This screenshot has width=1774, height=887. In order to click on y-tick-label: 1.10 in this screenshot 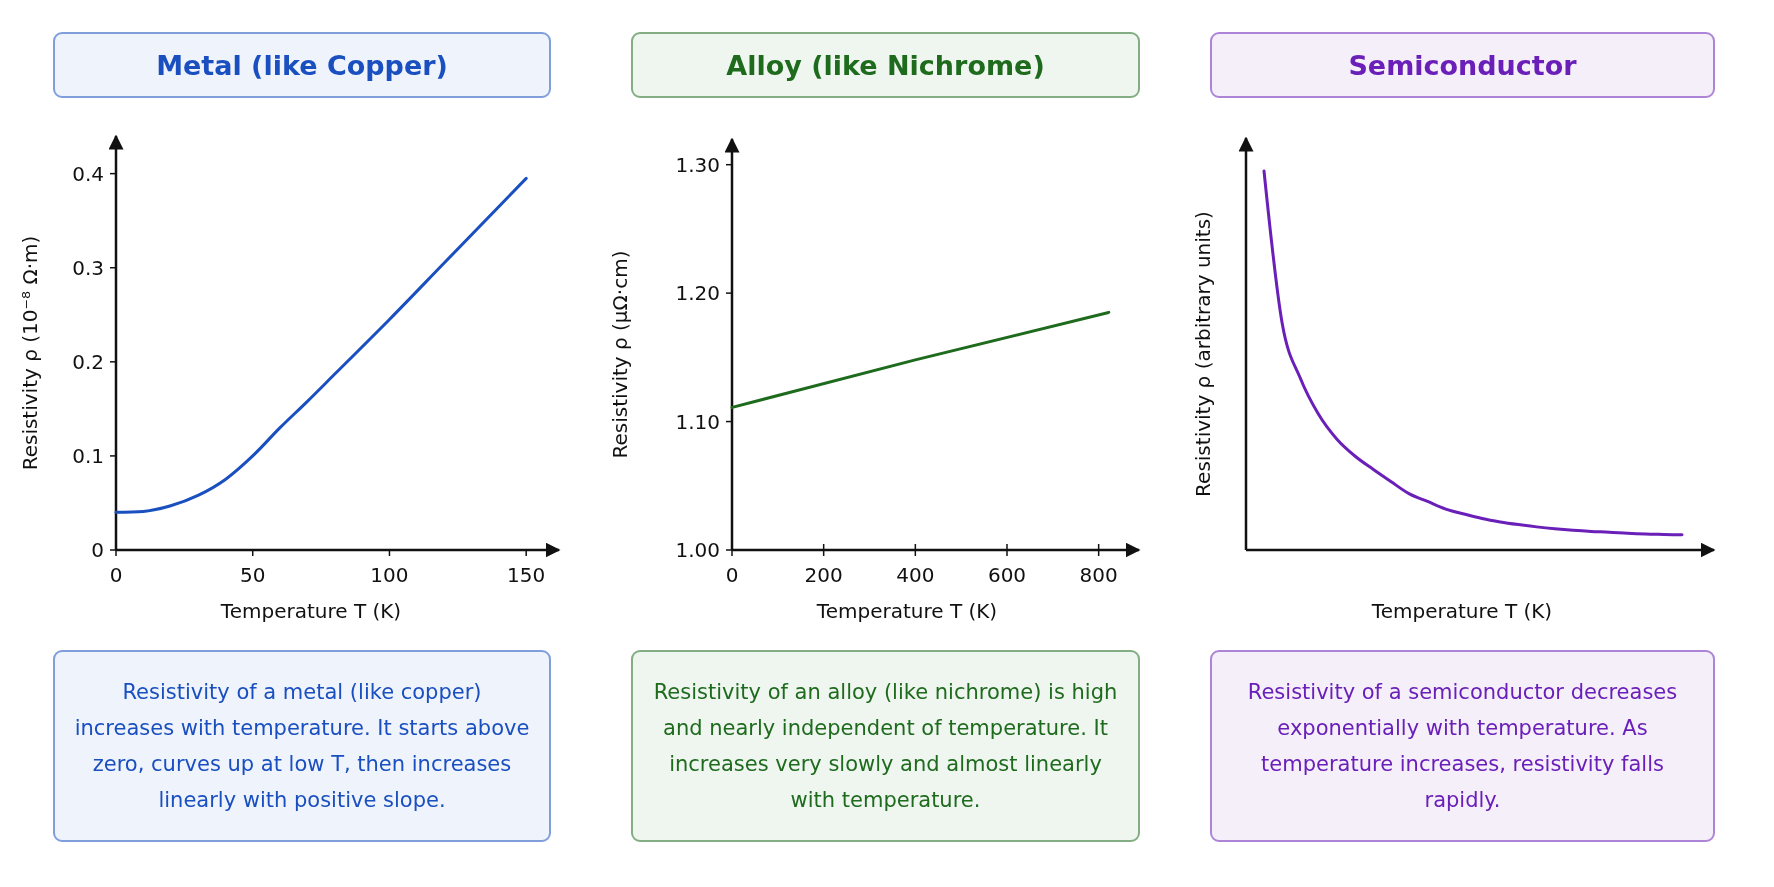, I will do `click(697, 421)`.